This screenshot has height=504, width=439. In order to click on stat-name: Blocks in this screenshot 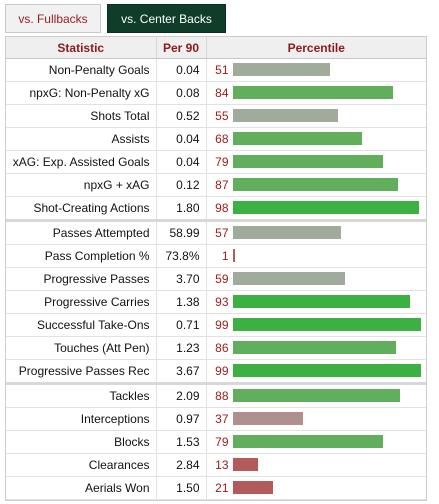, I will do `click(81, 442)`.